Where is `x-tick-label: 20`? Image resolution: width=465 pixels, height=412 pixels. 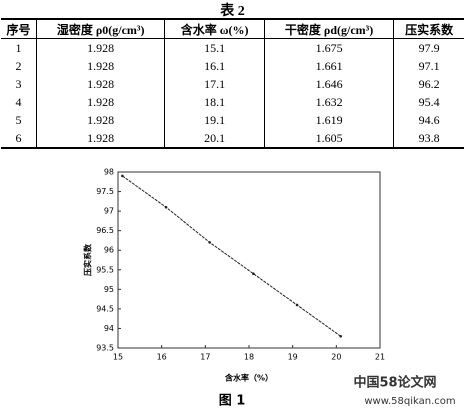
x-tick-label: 20 is located at coordinates (336, 357).